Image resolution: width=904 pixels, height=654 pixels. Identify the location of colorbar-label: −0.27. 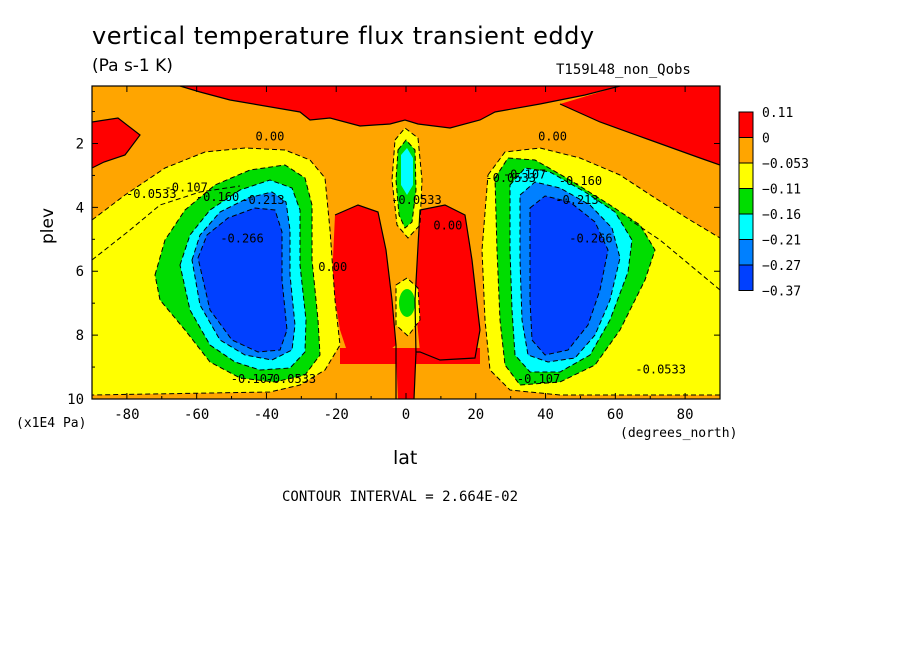
(781, 266).